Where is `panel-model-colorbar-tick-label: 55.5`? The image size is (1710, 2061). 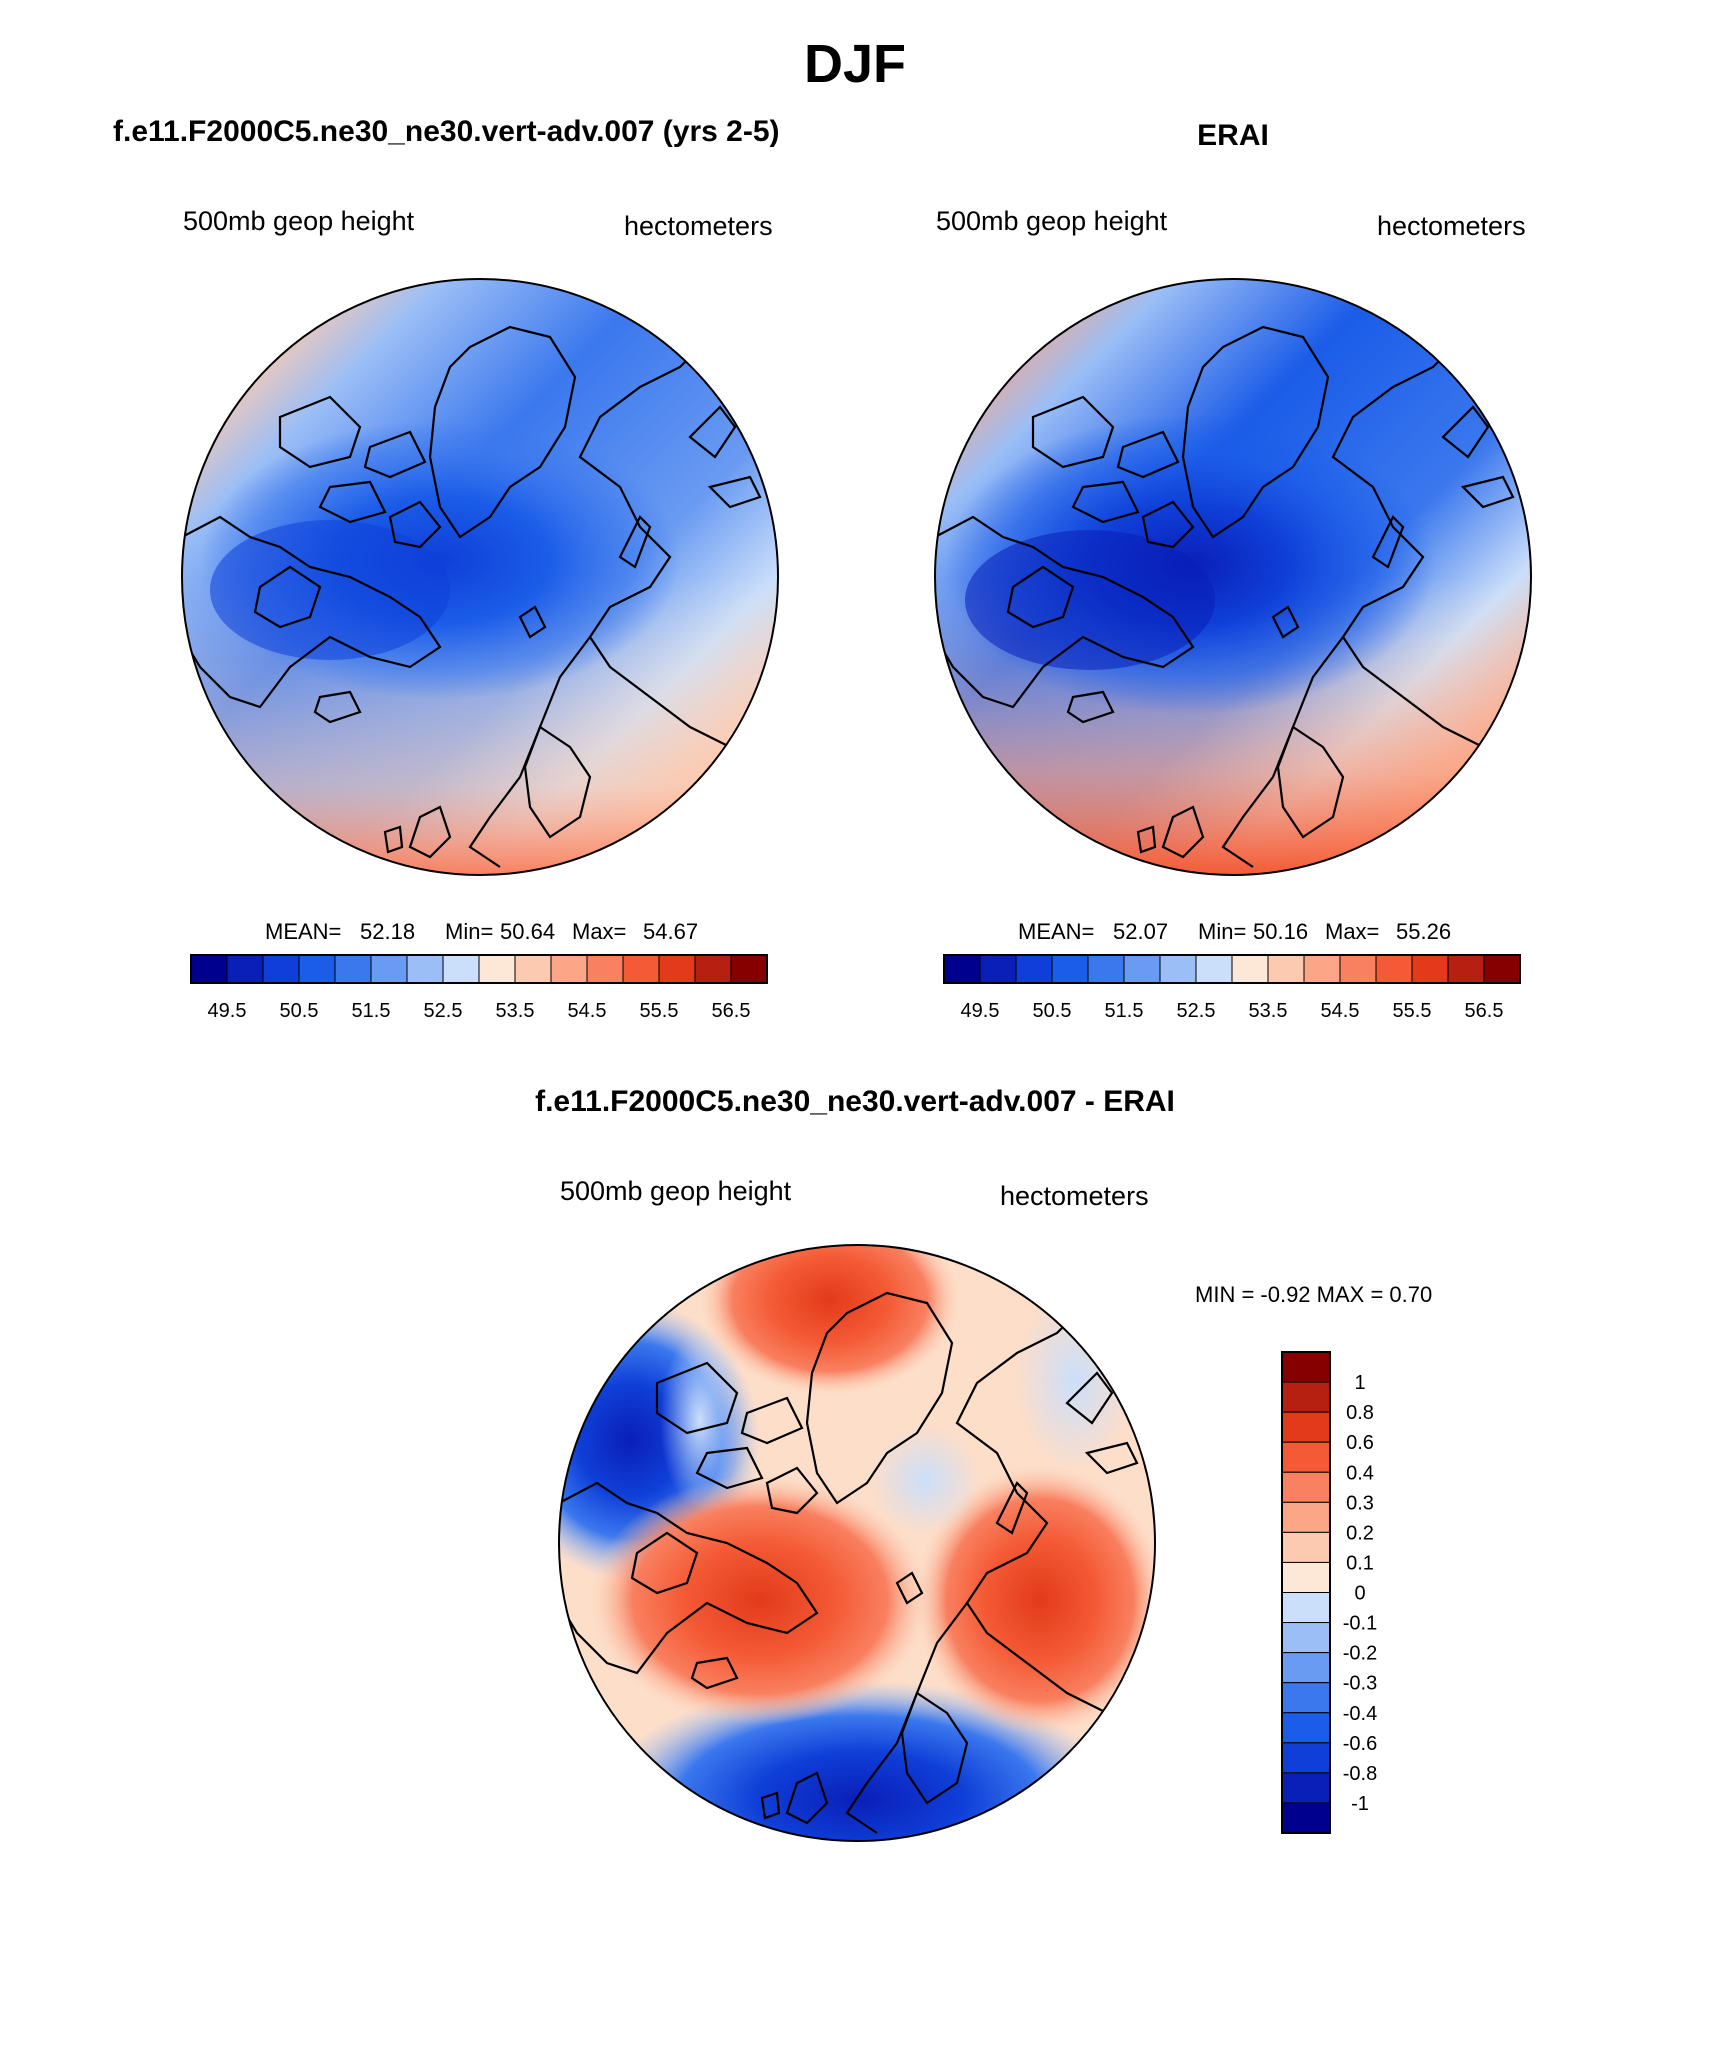
panel-model-colorbar-tick-label: 55.5 is located at coordinates (659, 1011).